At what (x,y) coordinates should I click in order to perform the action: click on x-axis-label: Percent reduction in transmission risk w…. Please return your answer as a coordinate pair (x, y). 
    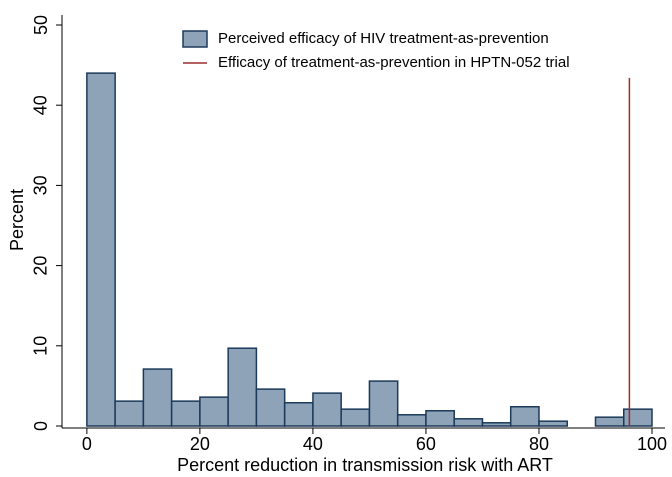
    Looking at the image, I should click on (365, 465).